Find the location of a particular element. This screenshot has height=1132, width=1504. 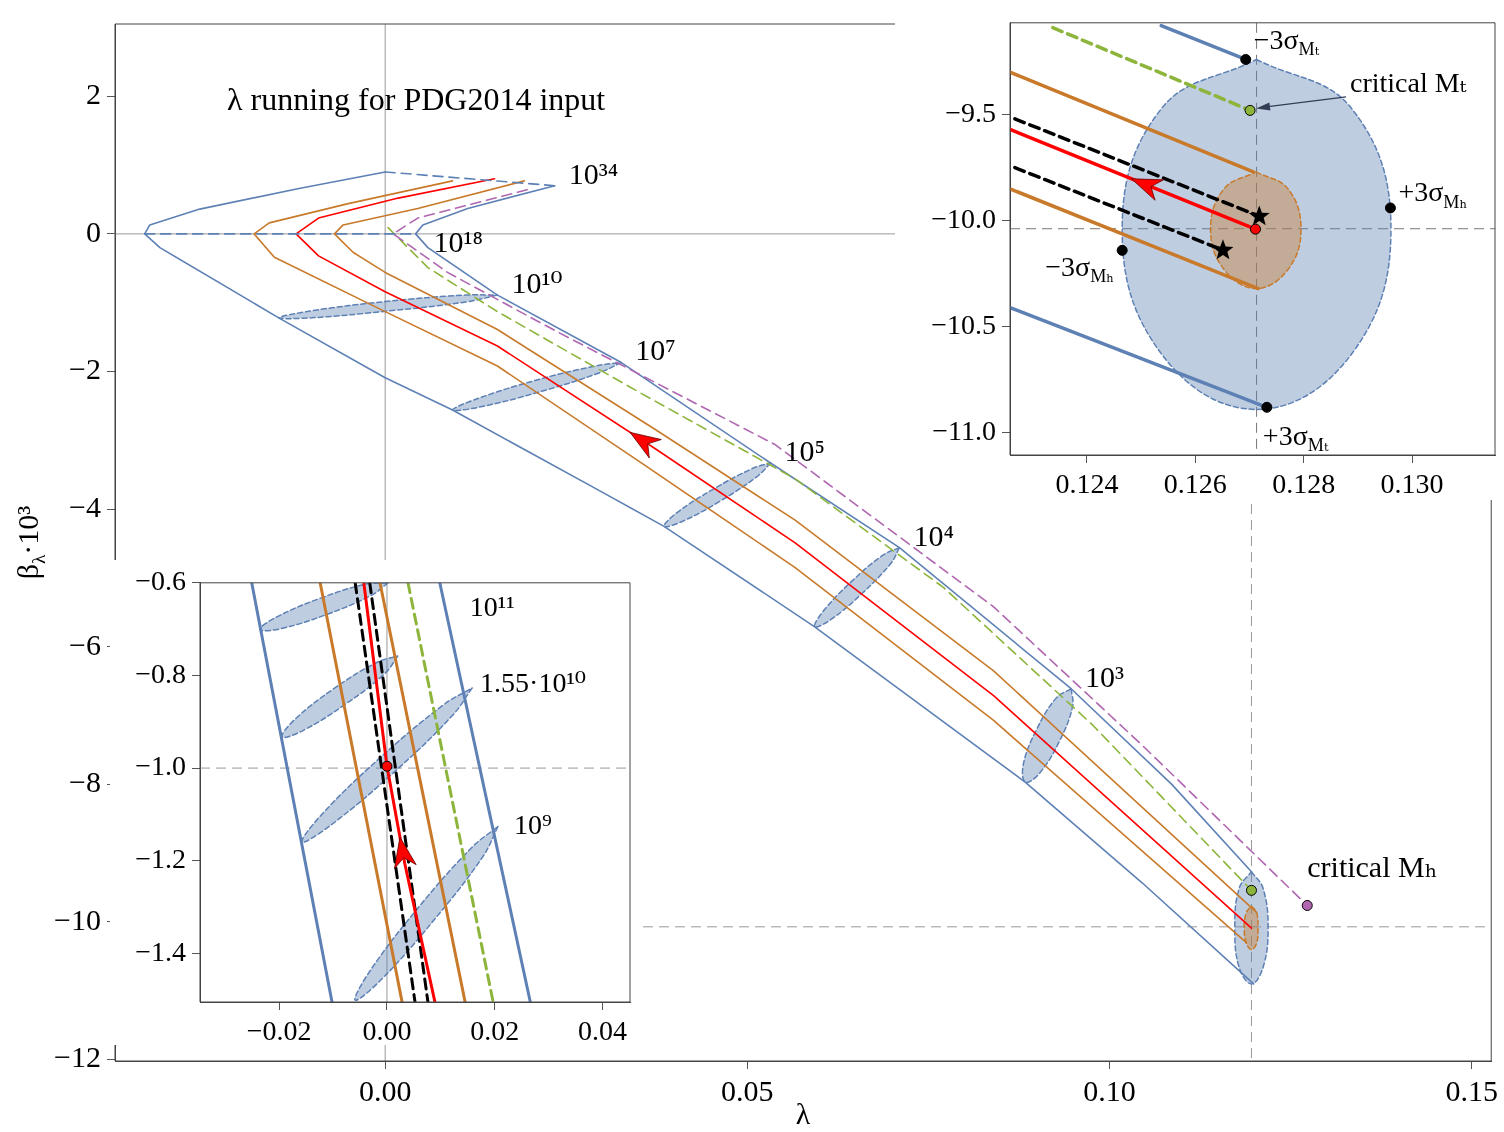

annotation: 10³⁴ is located at coordinates (593, 173).